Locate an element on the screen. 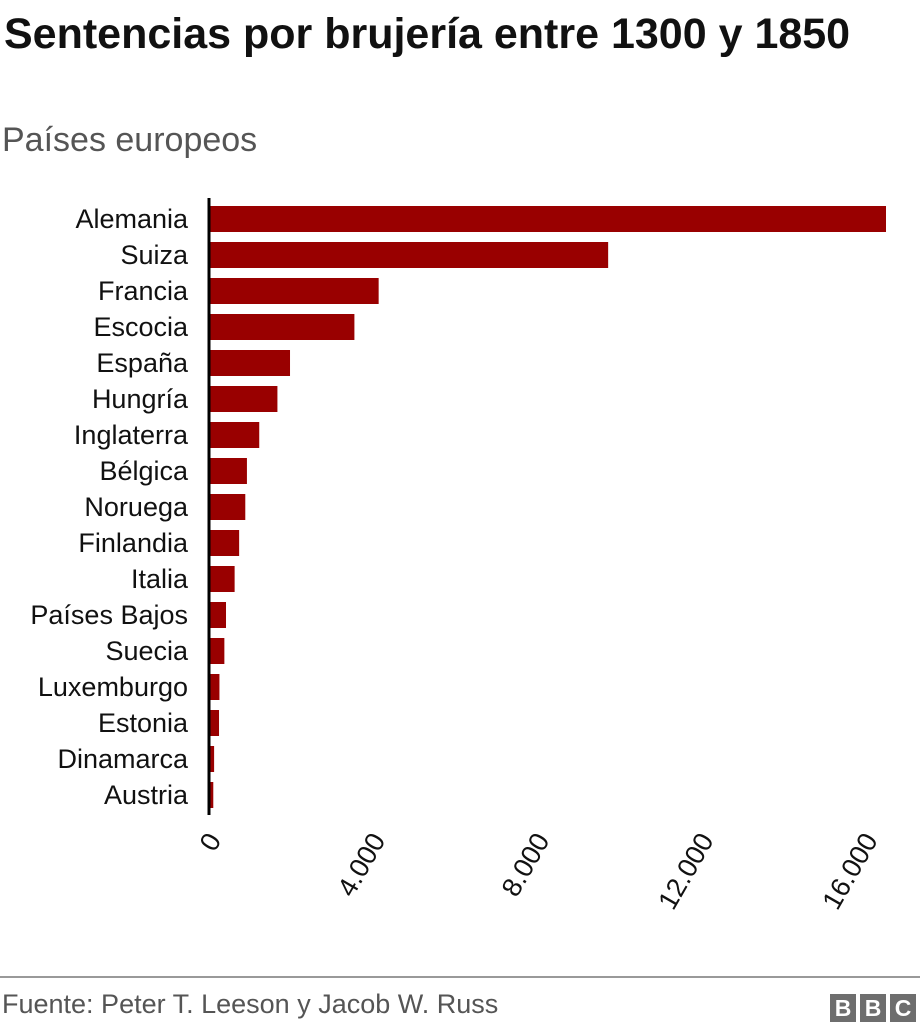 The width and height of the screenshot is (920, 1032). category-label-14: Estonia is located at coordinates (143, 723).